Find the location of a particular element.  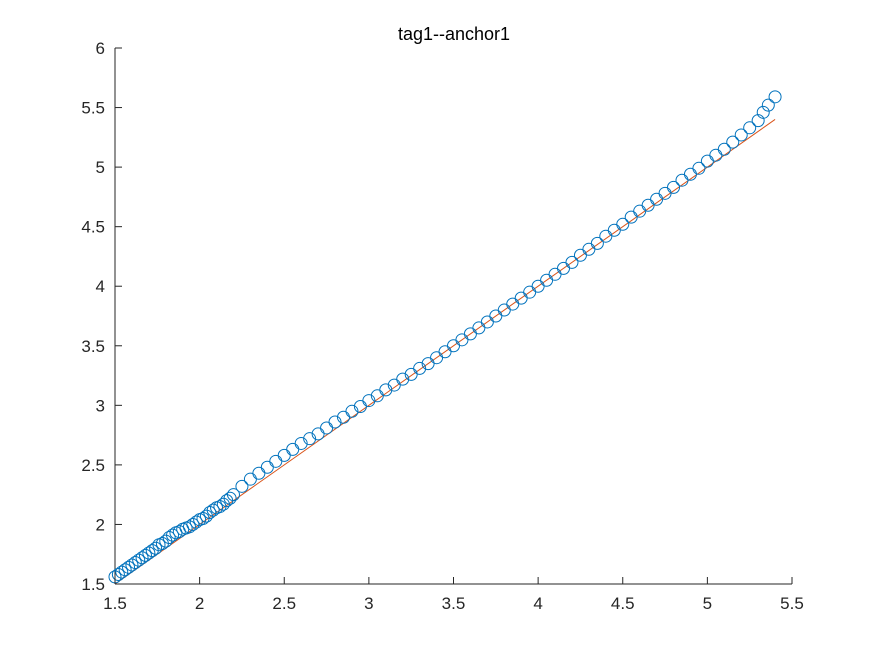

y-tick-label: 5.5 is located at coordinates (93, 108).